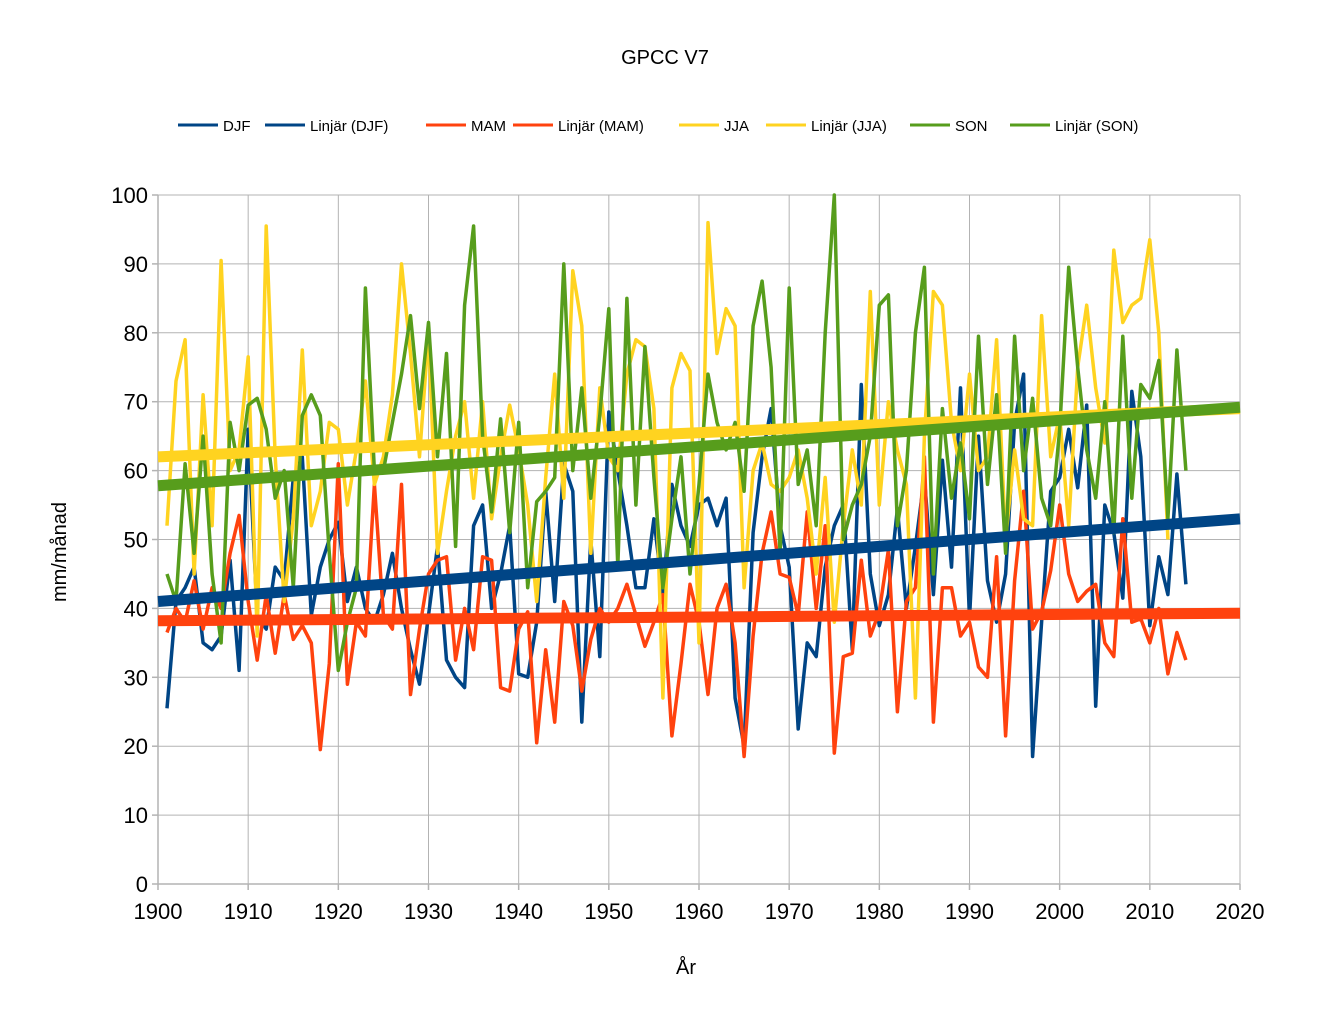 This screenshot has width=1320, height=1025. What do you see at coordinates (129, 195) in the screenshot?
I see `y-tick-label: 100` at bounding box center [129, 195].